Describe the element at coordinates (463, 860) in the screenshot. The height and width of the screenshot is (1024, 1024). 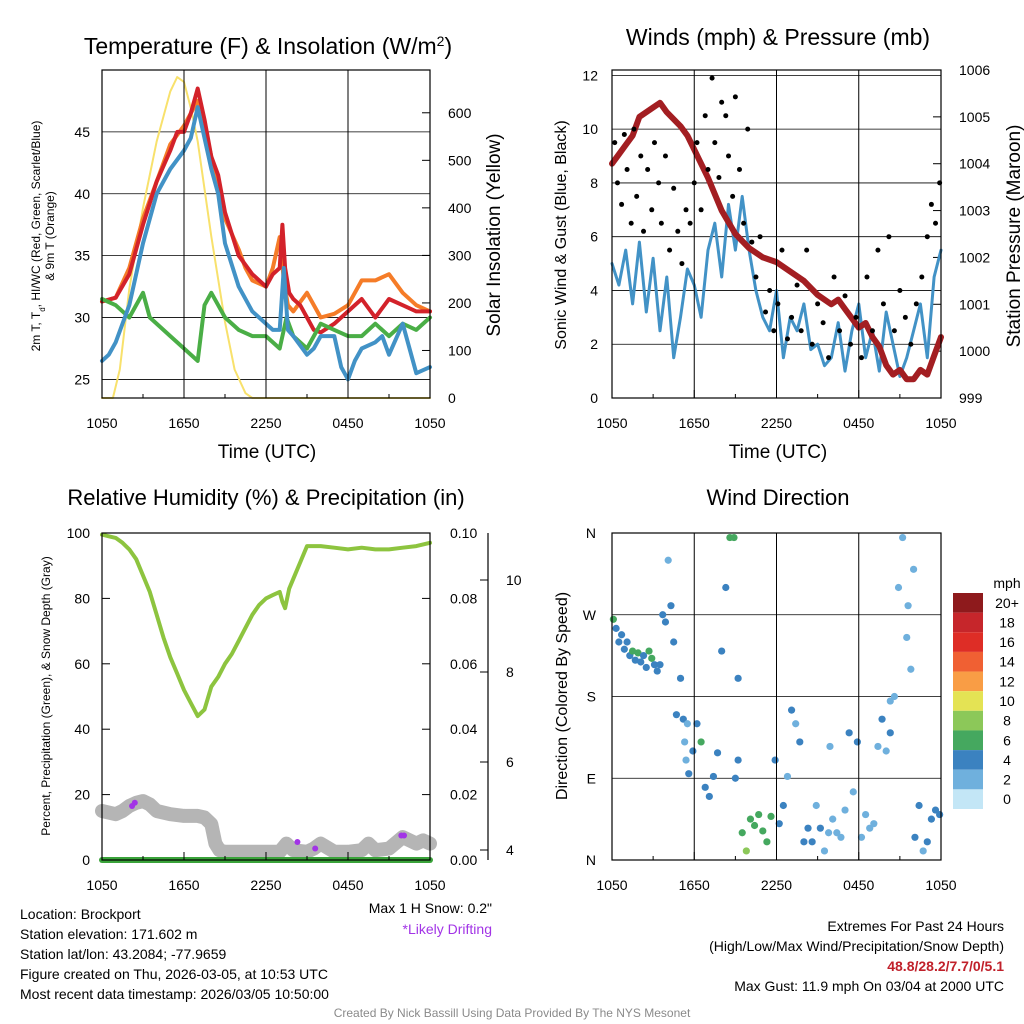
I see `y-right-tick-label: 0.00` at that location.